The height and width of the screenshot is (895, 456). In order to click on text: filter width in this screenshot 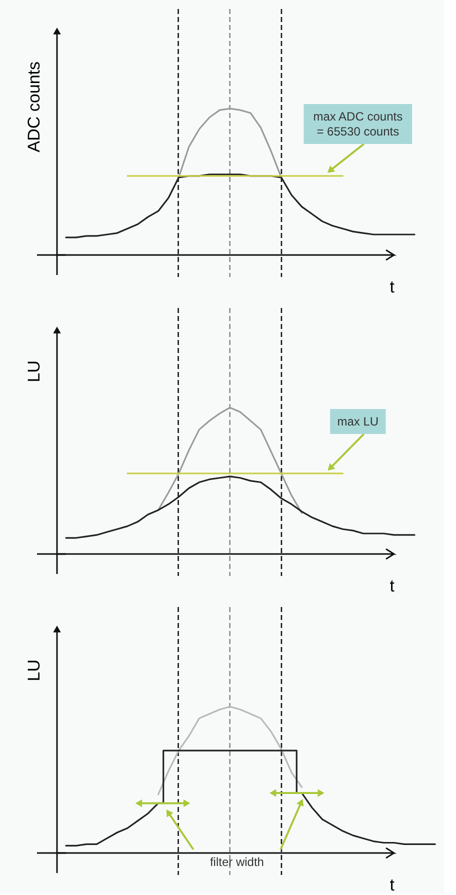, I will do `click(237, 862)`.